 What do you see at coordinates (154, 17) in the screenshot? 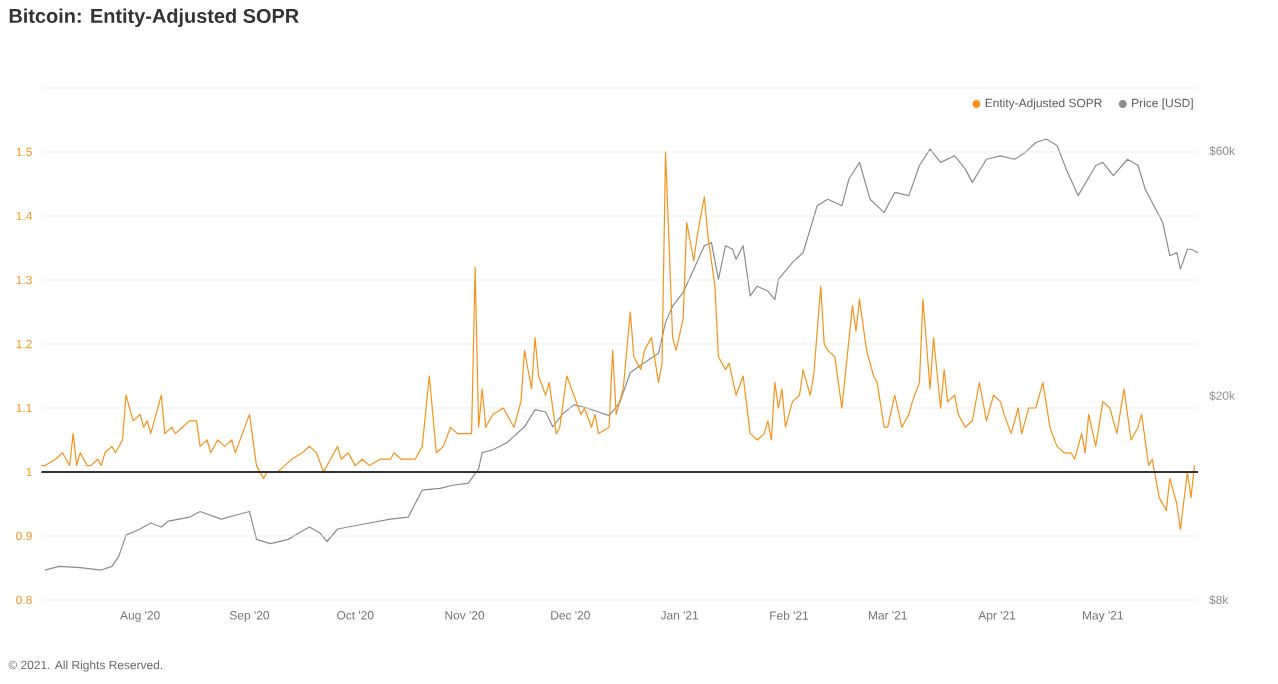
I see `chart-title: Bitcoin: Entity-Adjusted SOPR` at bounding box center [154, 17].